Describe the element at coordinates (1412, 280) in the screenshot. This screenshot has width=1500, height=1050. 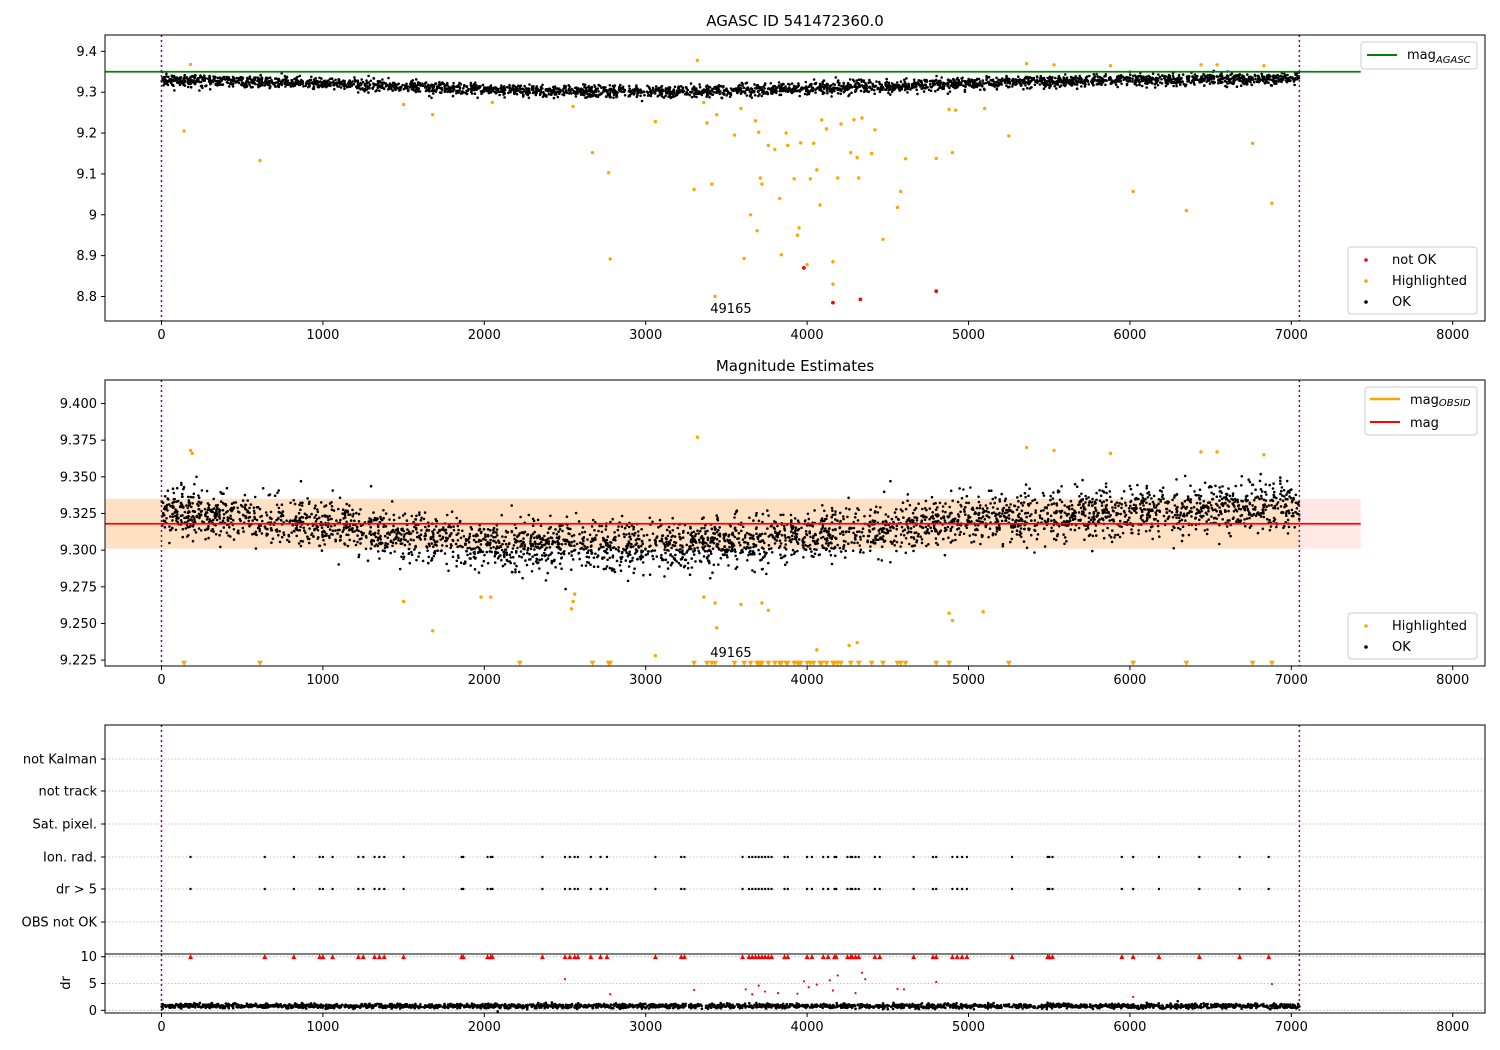
I see `panel-1-legend-bottom: not OK Highlighted OK` at that location.